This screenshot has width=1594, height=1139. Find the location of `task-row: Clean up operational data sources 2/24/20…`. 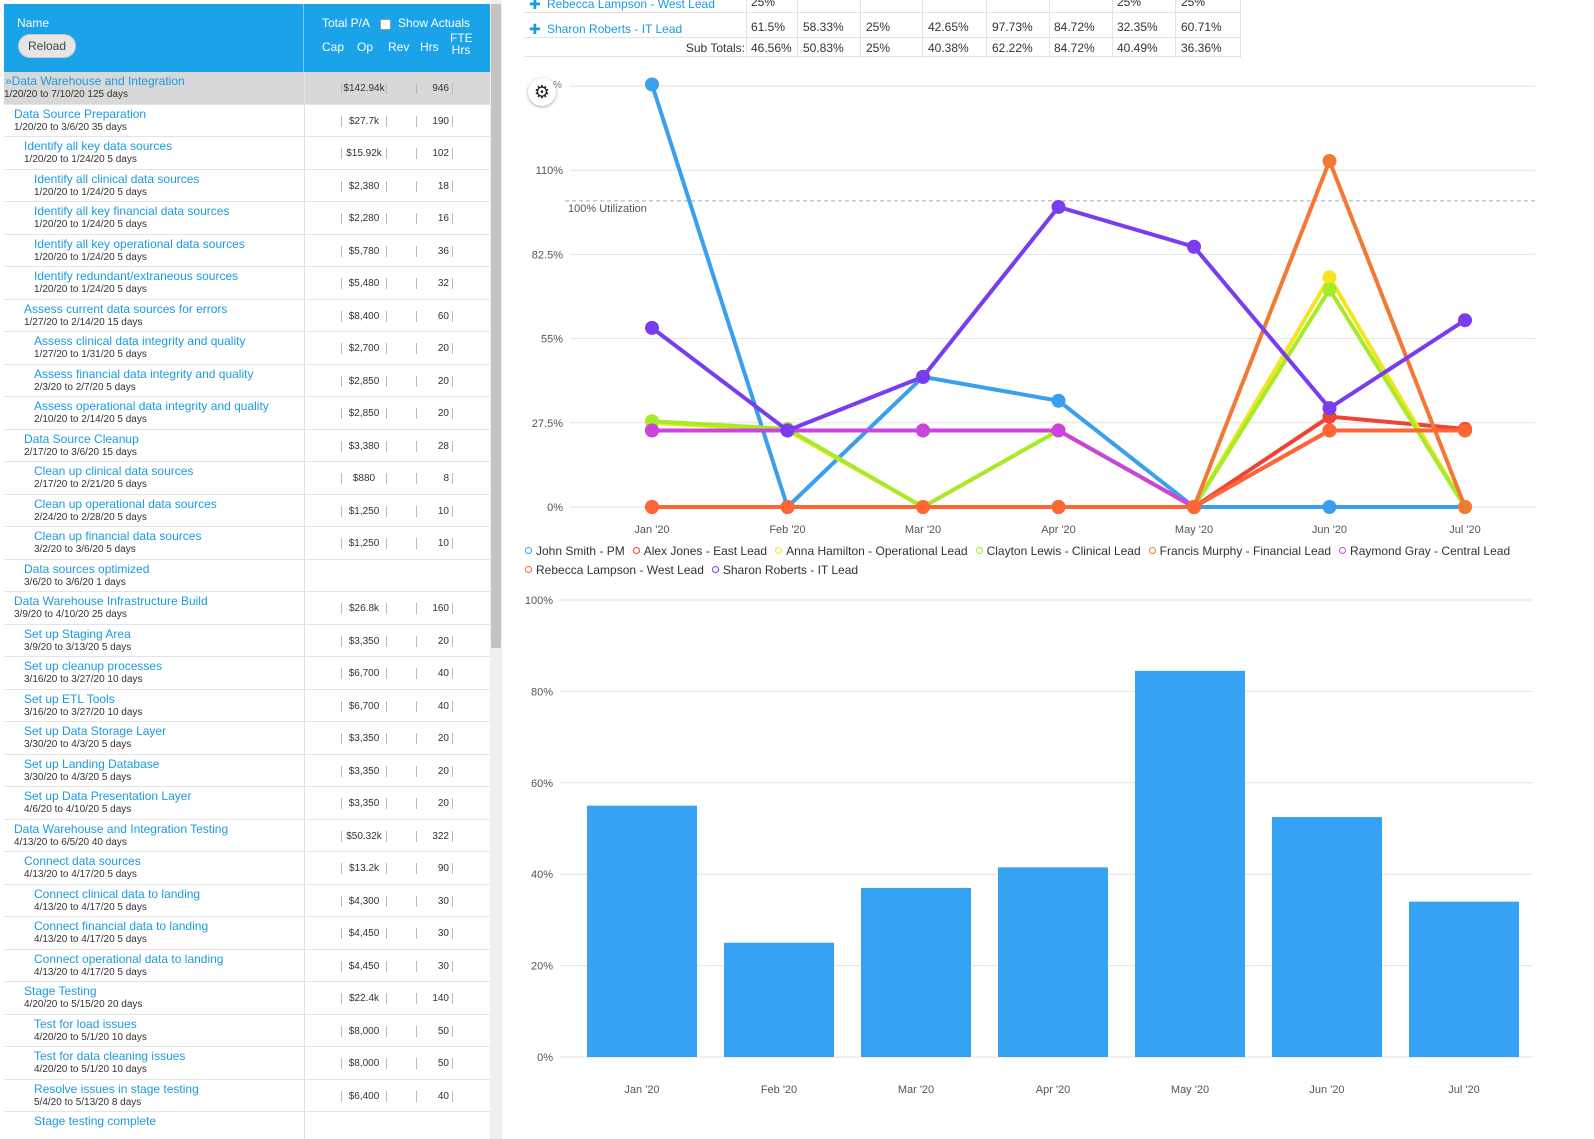

task-row: Clean up operational data sources 2/24/20… is located at coordinates (247, 510).